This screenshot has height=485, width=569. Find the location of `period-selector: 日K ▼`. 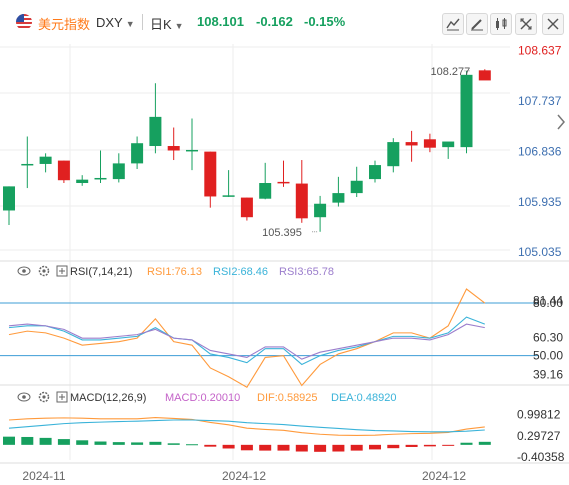

period-selector: 日K ▼ is located at coordinates (167, 23).